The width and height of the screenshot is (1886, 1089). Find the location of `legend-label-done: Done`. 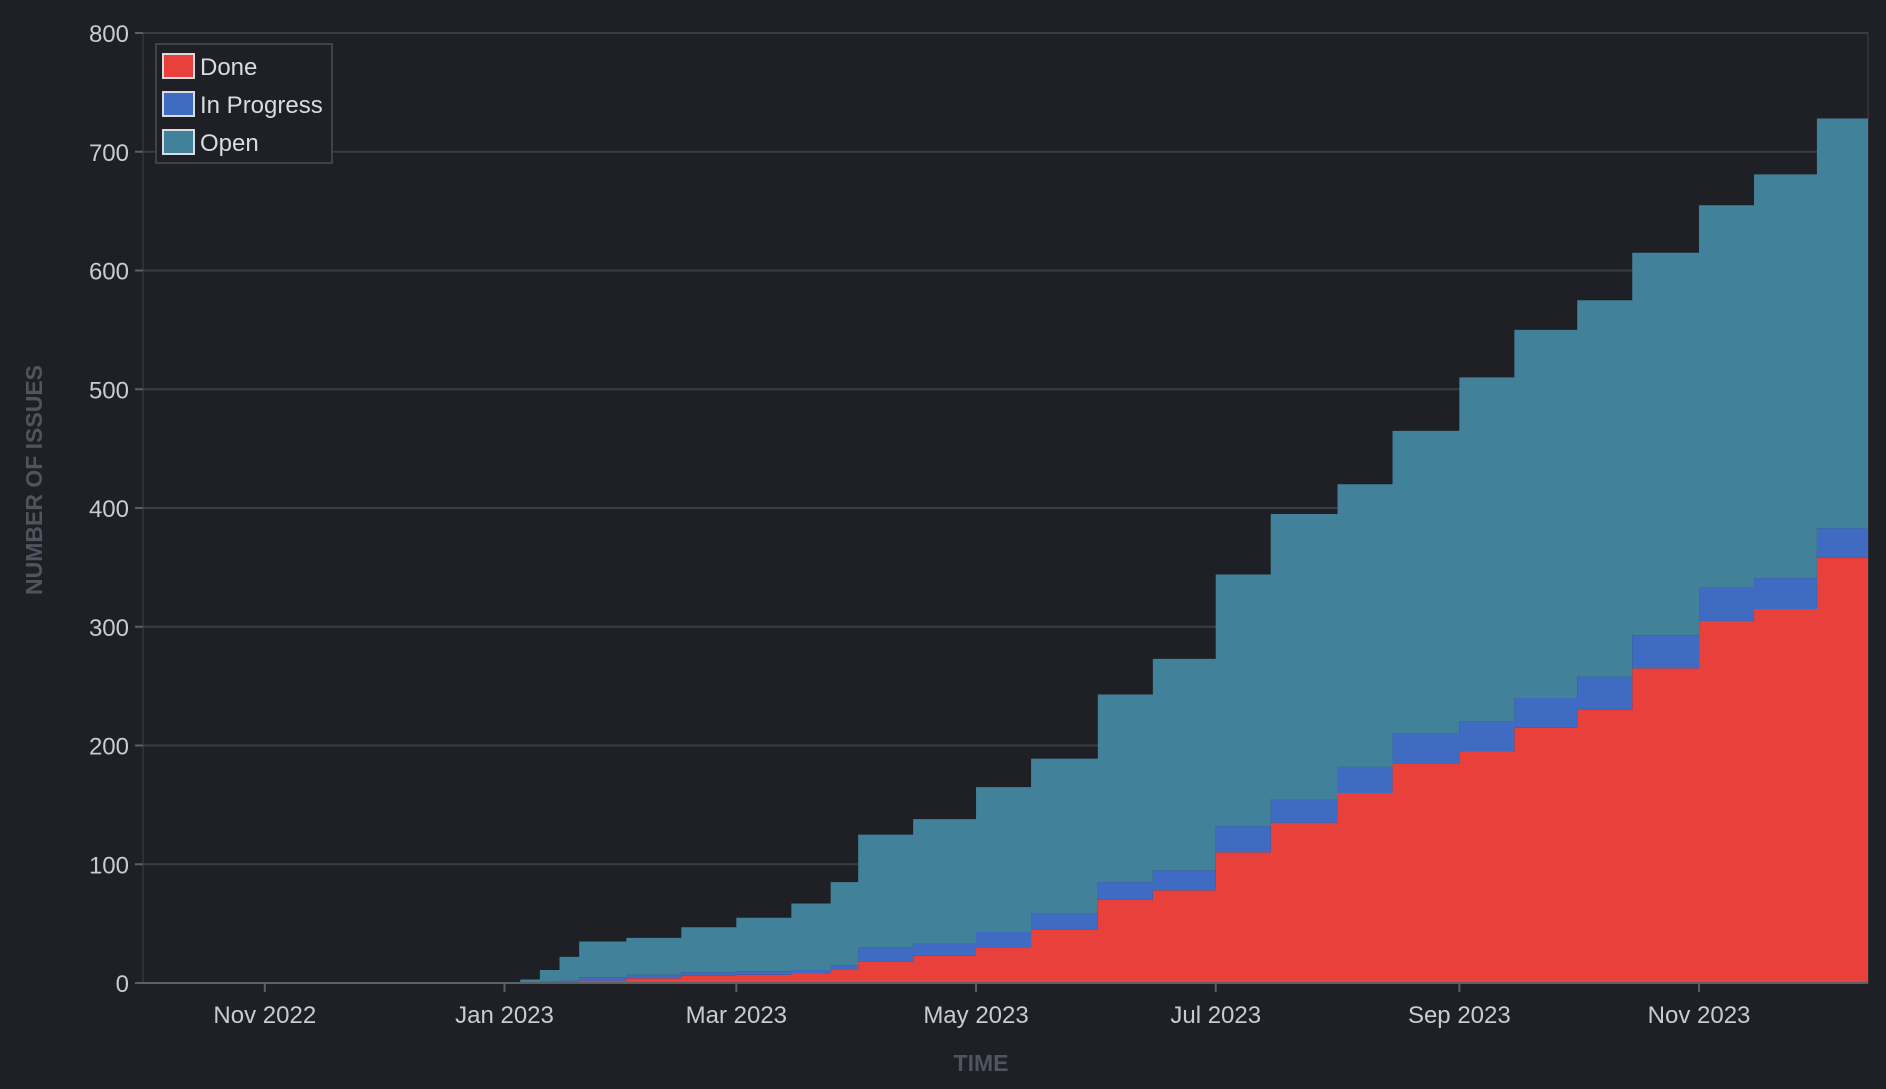

legend-label-done: Done is located at coordinates (228, 67).